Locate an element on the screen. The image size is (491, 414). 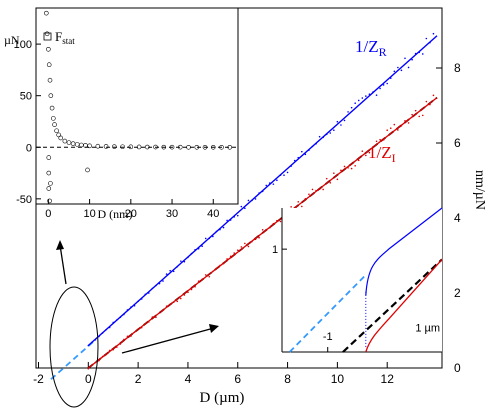
legend-label: Fstat is located at coordinates (65, 37).